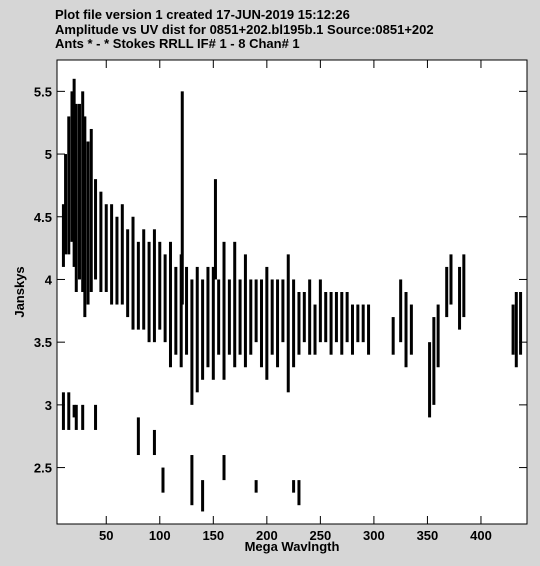 The width and height of the screenshot is (540, 566). What do you see at coordinates (43, 468) in the screenshot?
I see `y-tick-label: 2.5` at bounding box center [43, 468].